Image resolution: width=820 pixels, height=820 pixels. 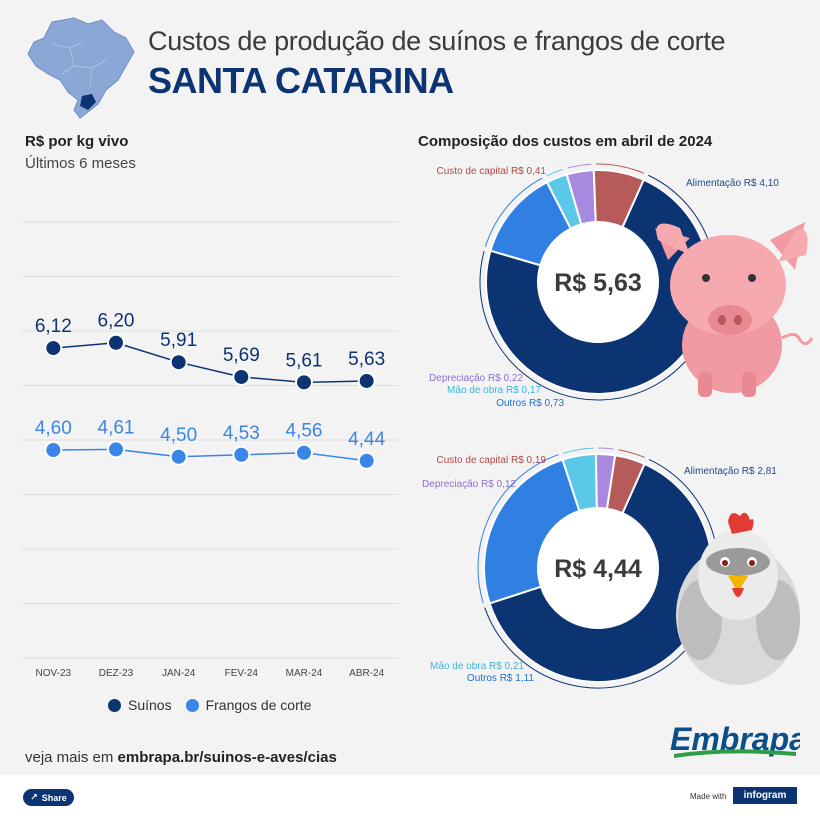 I want to click on x-tick-label: ABR-24, so click(x=366, y=673).